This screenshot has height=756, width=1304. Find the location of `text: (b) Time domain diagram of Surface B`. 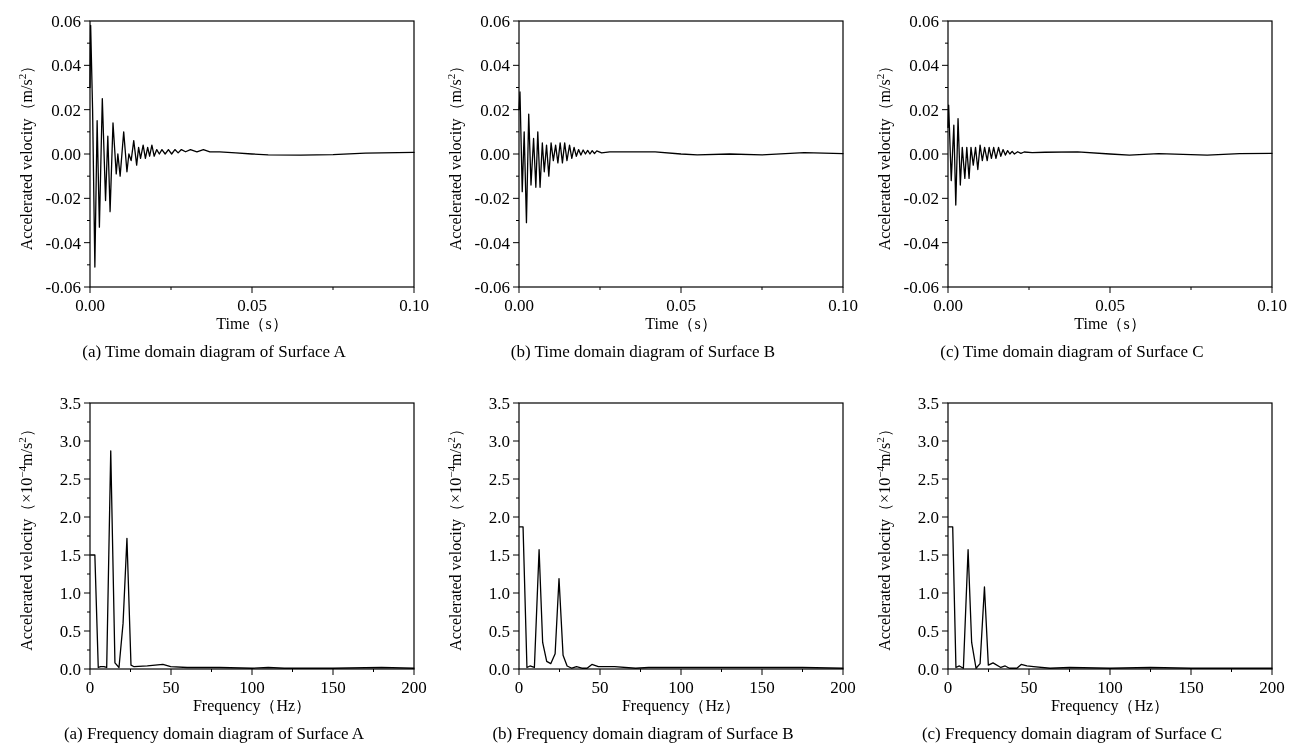

text: (b) Time domain diagram of Surface B is located at coordinates (643, 351).